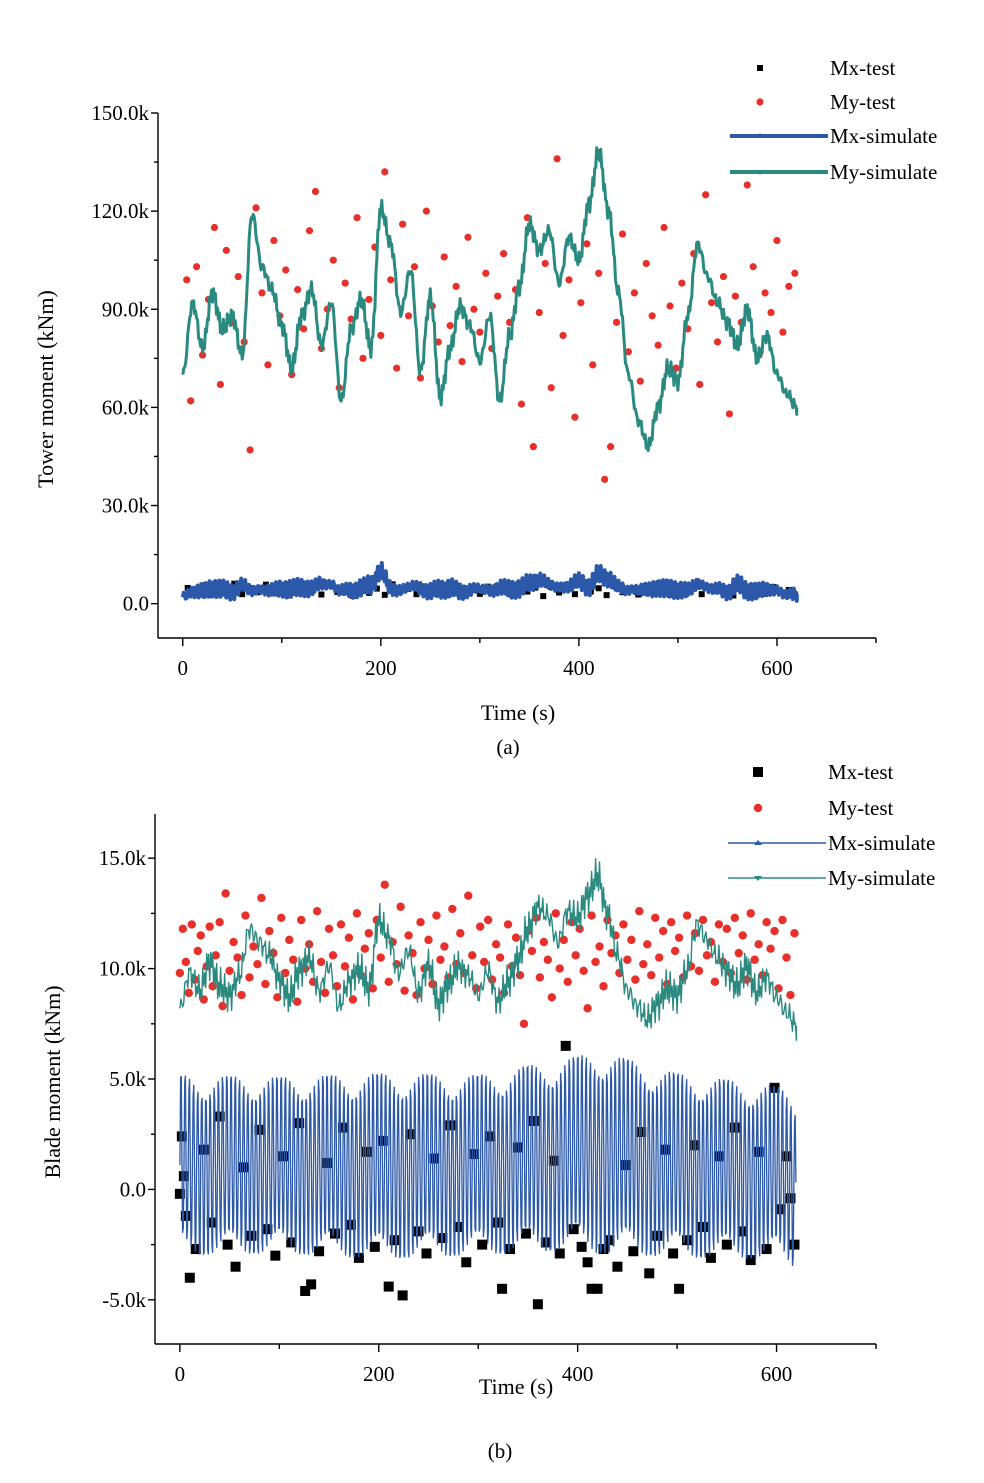  What do you see at coordinates (124, 1300) in the screenshot?
I see `y-tick-label: -5.0k` at bounding box center [124, 1300].